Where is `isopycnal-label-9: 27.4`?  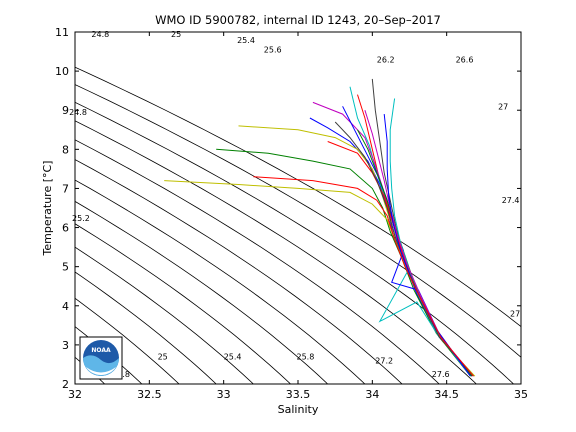 isopycnal-label-9: 27.4 is located at coordinates (511, 200).